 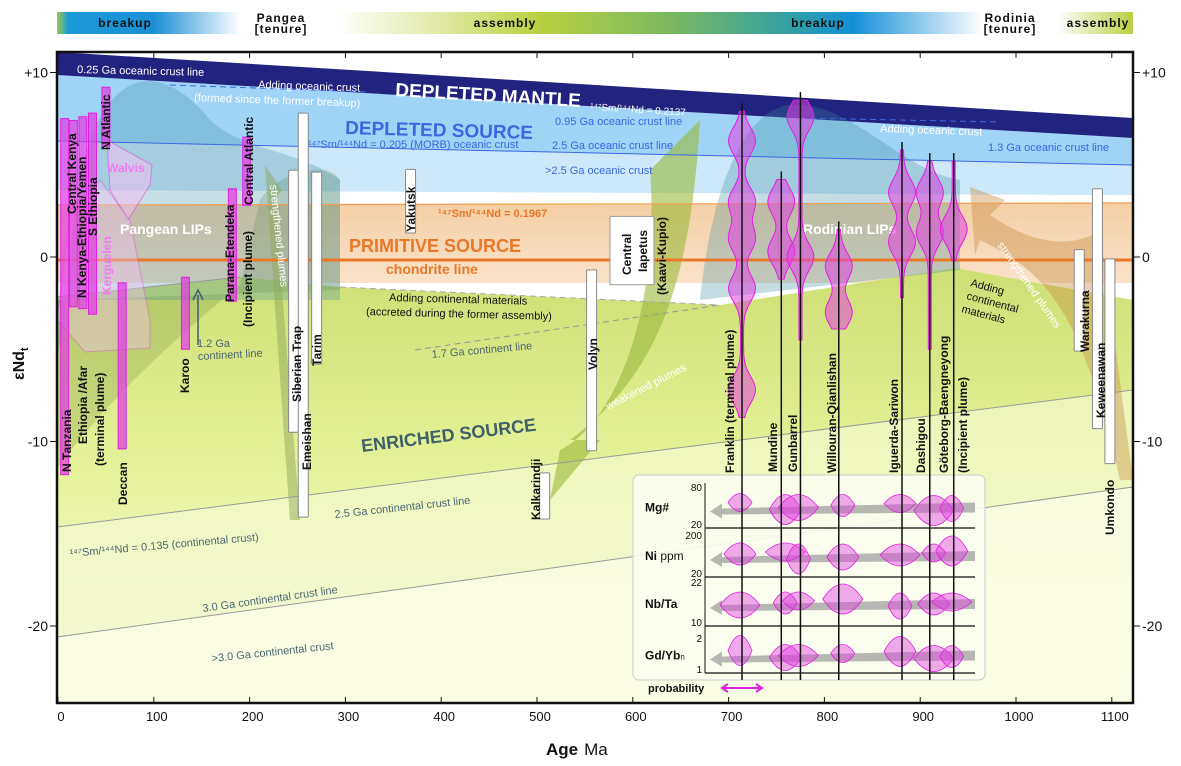 I want to click on ethiopia-afar-label: Ethiopia /Afar, so click(x=83, y=405).